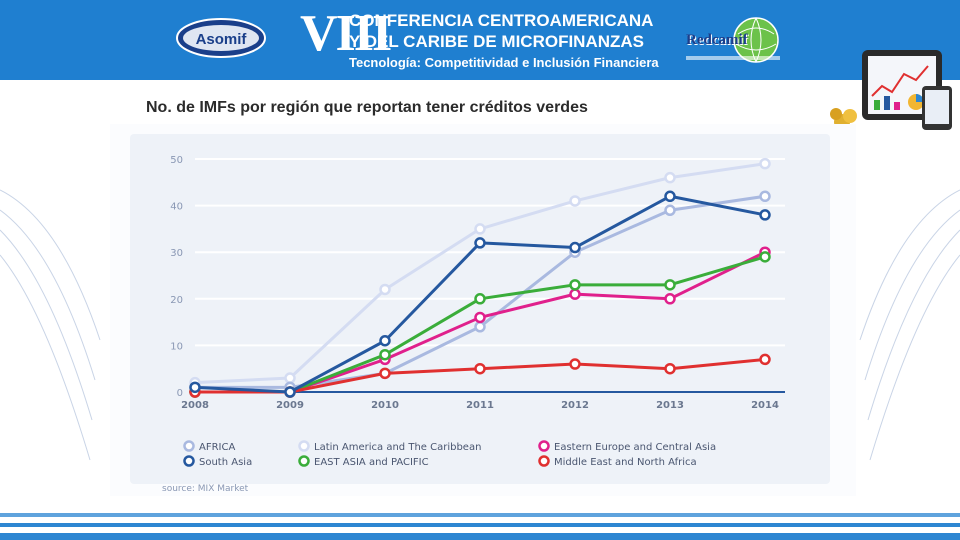  What do you see at coordinates (290, 405) in the screenshot?
I see `x-tick-label: 2009` at bounding box center [290, 405].